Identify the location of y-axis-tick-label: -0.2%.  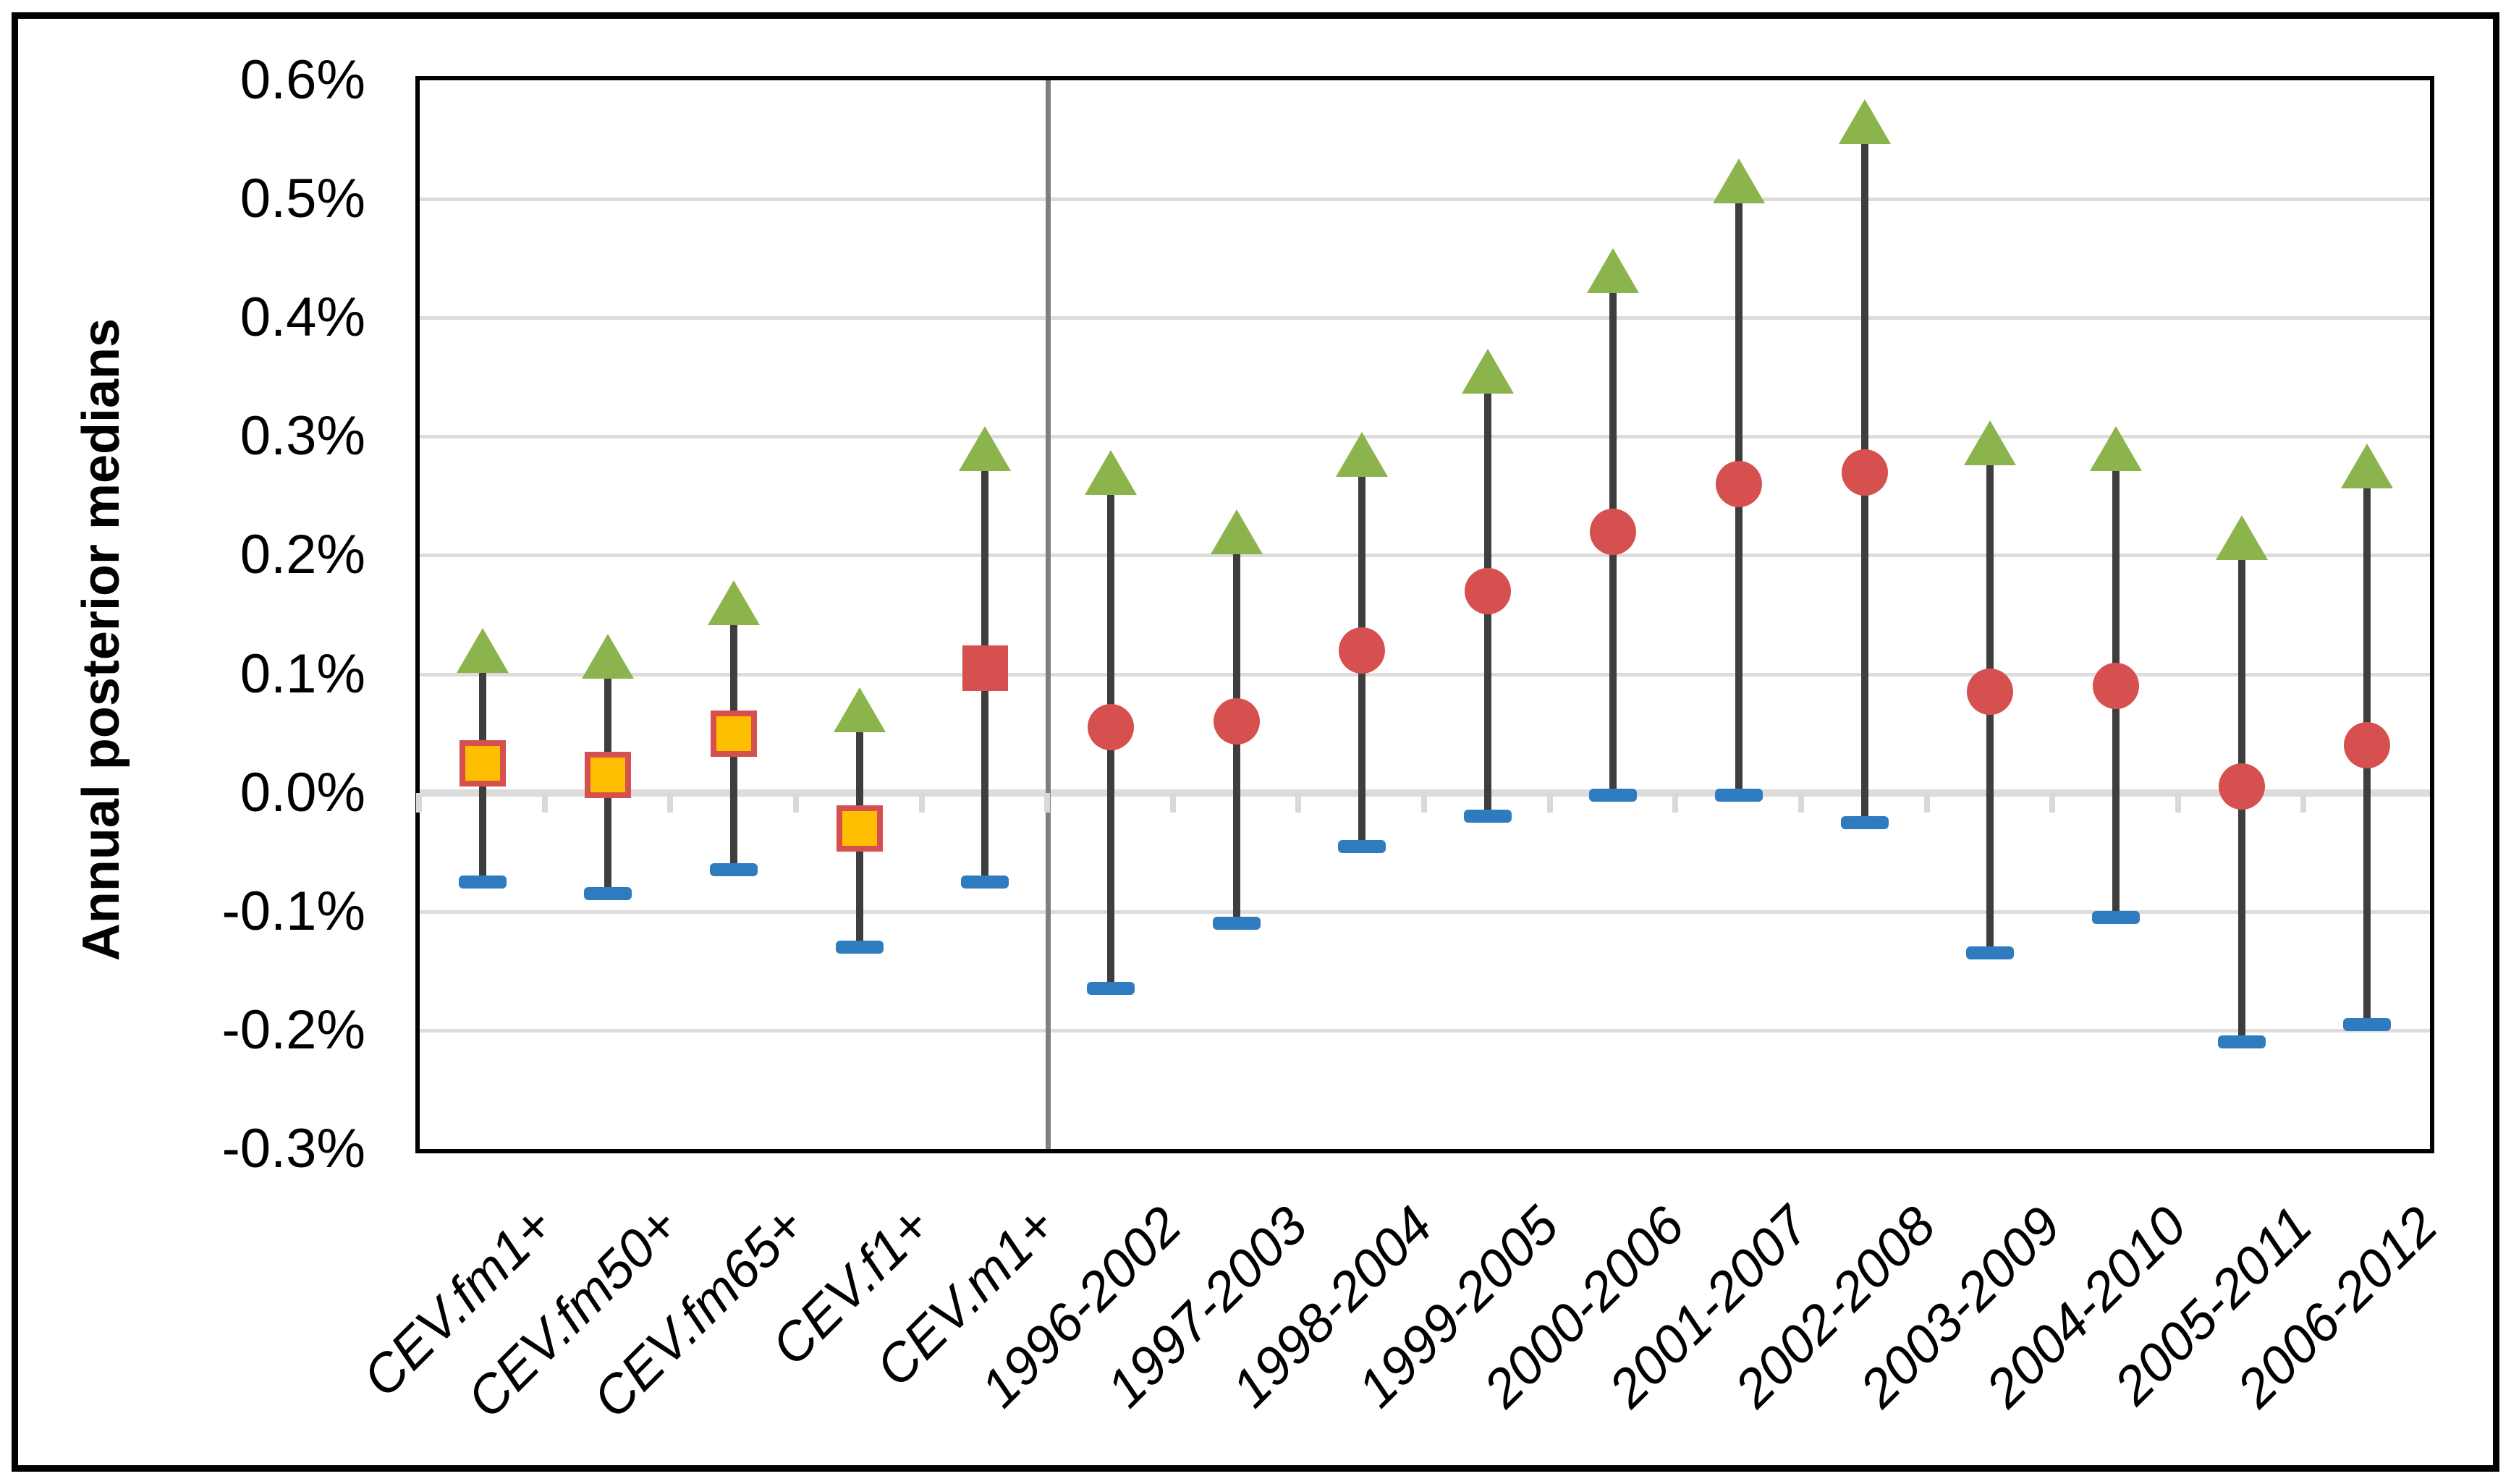
(293, 1029).